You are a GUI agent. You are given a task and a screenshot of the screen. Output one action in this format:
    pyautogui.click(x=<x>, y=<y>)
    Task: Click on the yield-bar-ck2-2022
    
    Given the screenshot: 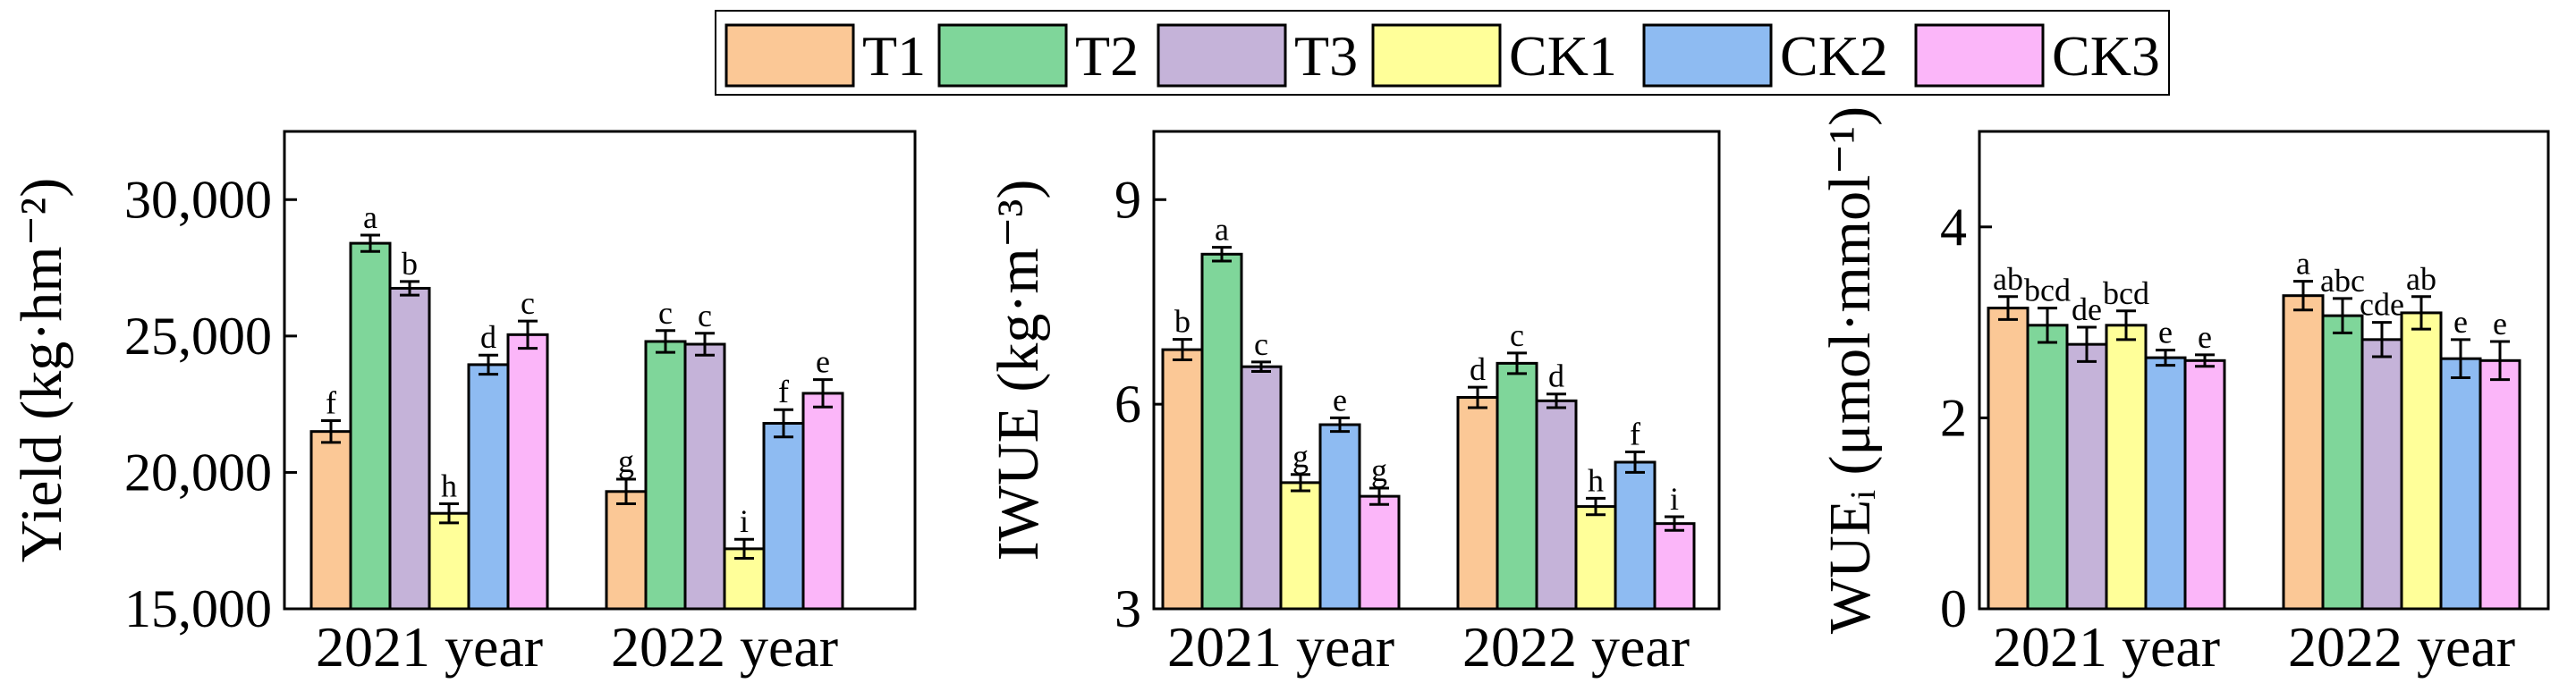 What is the action you would take?
    pyautogui.click(x=783, y=516)
    